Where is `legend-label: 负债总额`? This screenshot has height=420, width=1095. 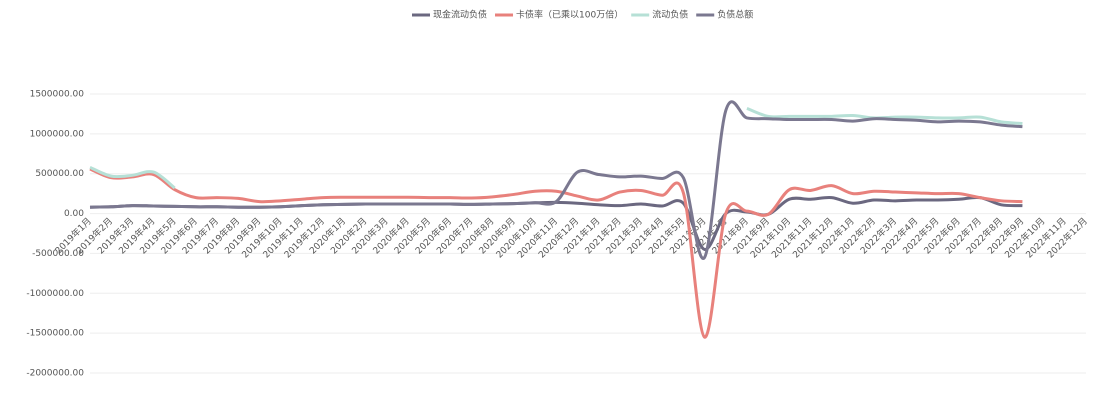
legend-label: 负债总额 is located at coordinates (735, 15).